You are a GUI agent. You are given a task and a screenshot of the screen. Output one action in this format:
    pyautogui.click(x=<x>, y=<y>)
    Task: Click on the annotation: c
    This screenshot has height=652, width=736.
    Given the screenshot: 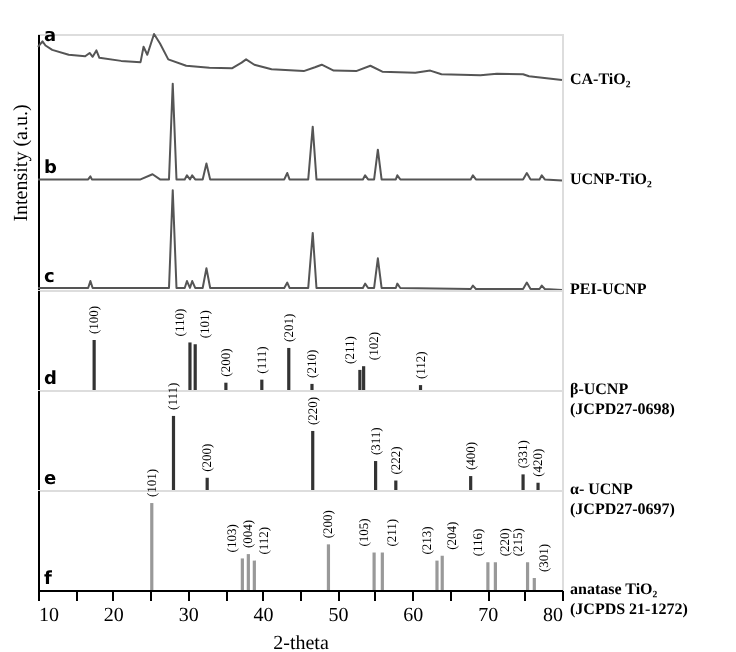 What is the action you would take?
    pyautogui.click(x=49, y=277)
    